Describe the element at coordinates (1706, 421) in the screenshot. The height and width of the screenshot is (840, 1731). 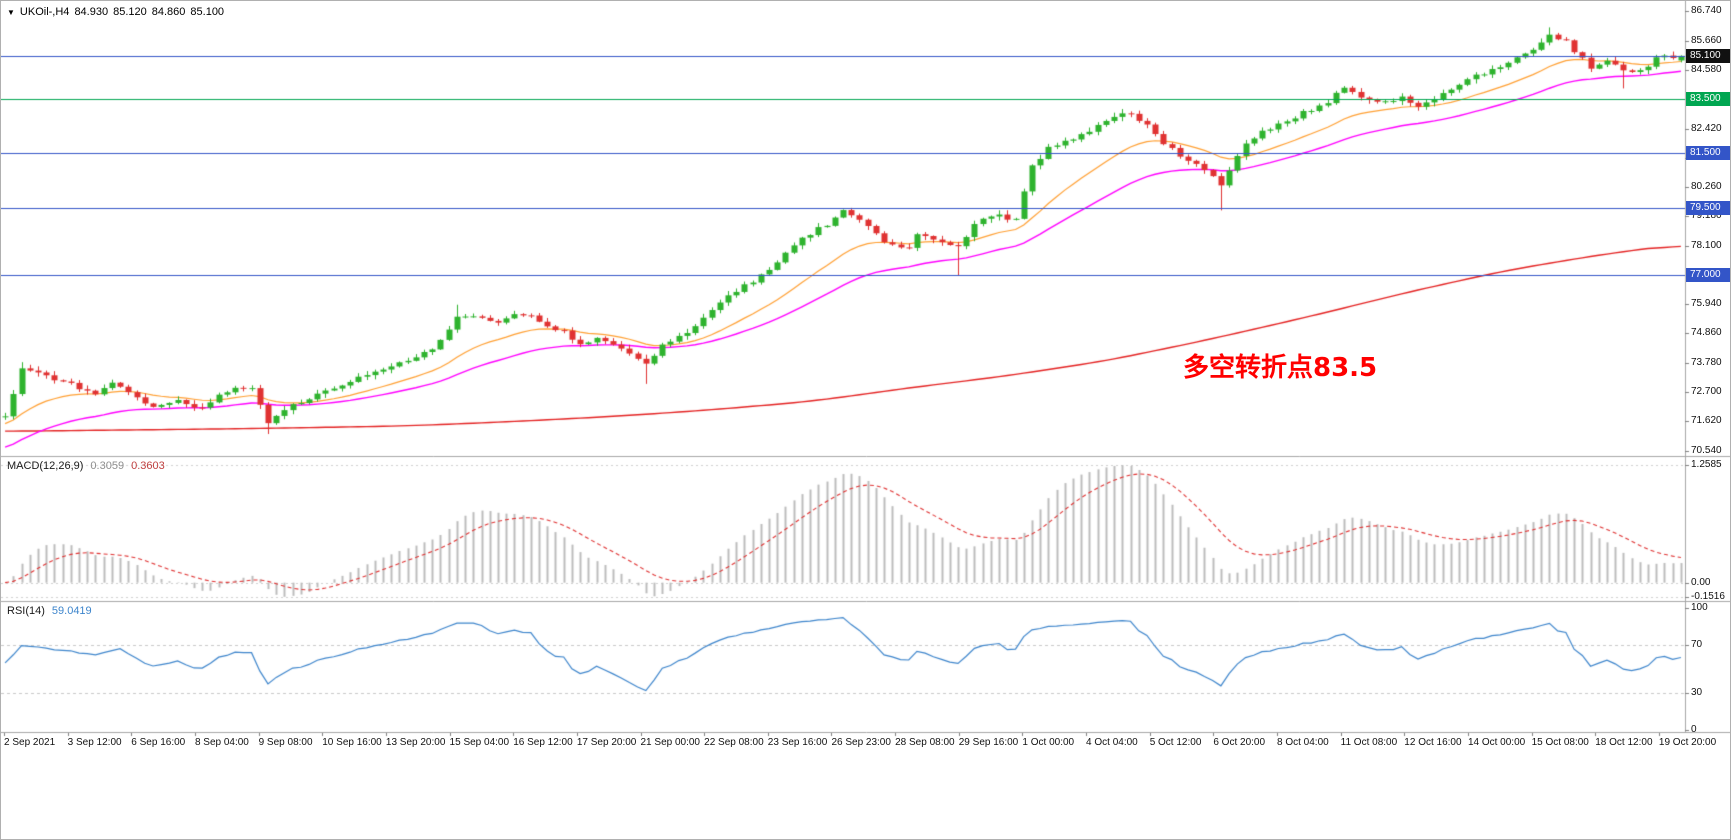
I see `price-axis-label: 71.620` at that location.